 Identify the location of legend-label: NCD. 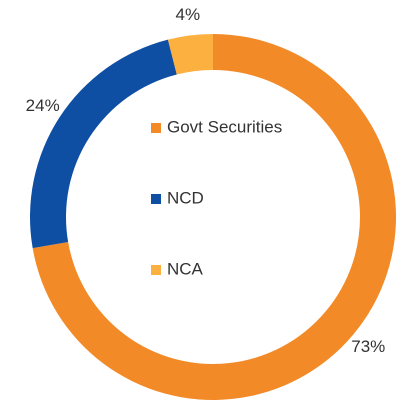
(185, 197).